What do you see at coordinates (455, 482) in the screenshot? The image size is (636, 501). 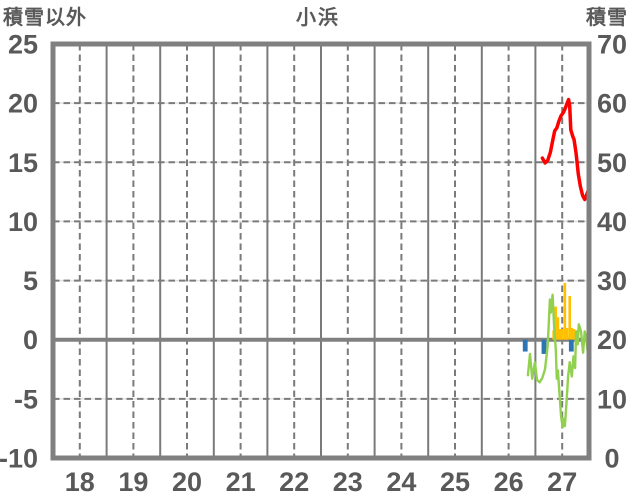 I see `x-axis-tick-label: 25` at bounding box center [455, 482].